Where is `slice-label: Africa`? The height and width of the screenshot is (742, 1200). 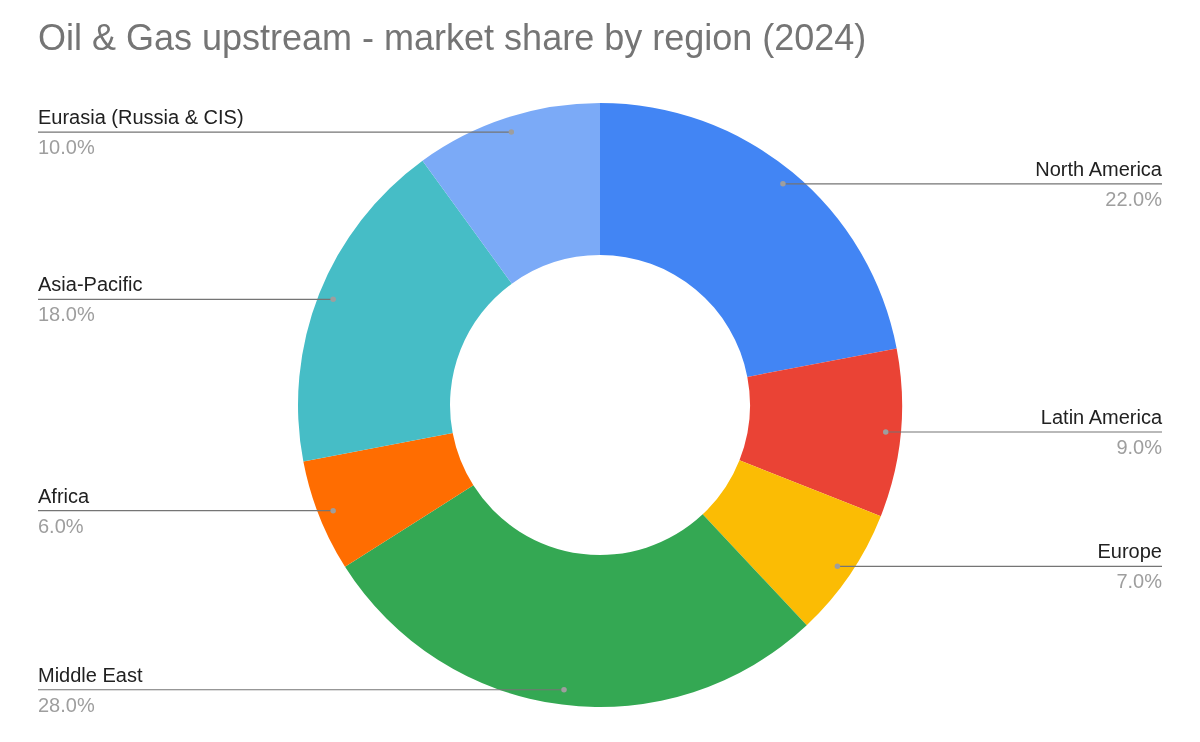
slice-label: Africa is located at coordinates (64, 495).